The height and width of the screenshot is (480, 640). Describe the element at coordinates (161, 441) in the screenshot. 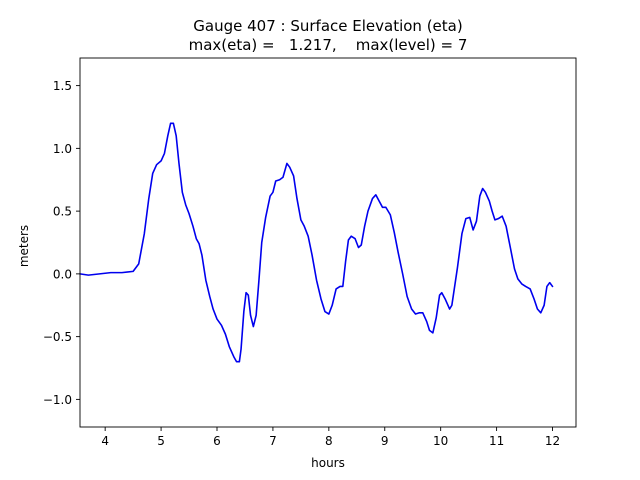

I see `x-tick-label: 5` at that location.